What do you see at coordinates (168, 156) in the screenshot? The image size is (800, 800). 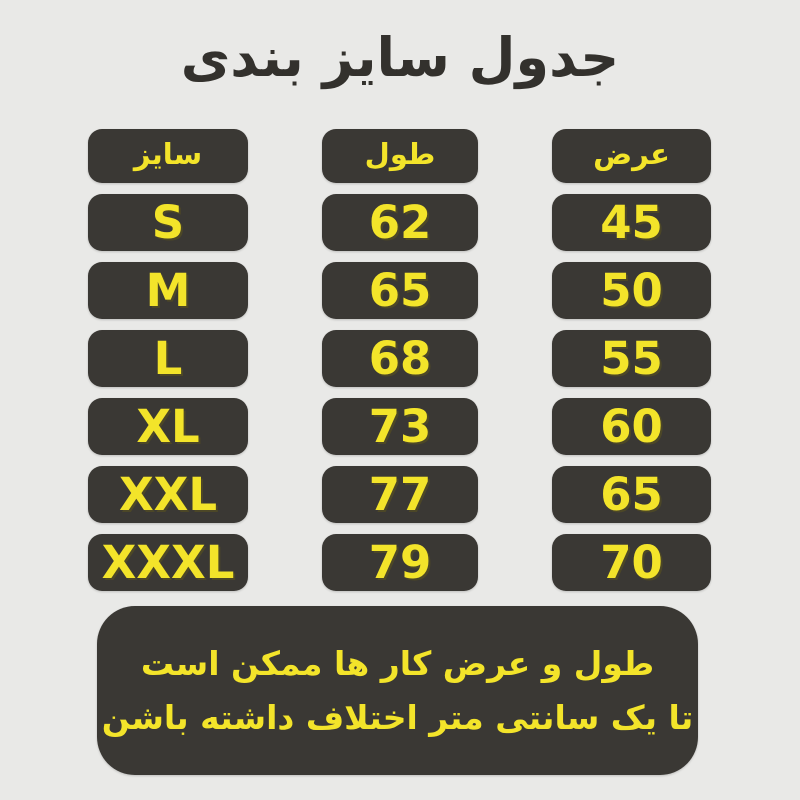 I see `column-header-size: سایز` at bounding box center [168, 156].